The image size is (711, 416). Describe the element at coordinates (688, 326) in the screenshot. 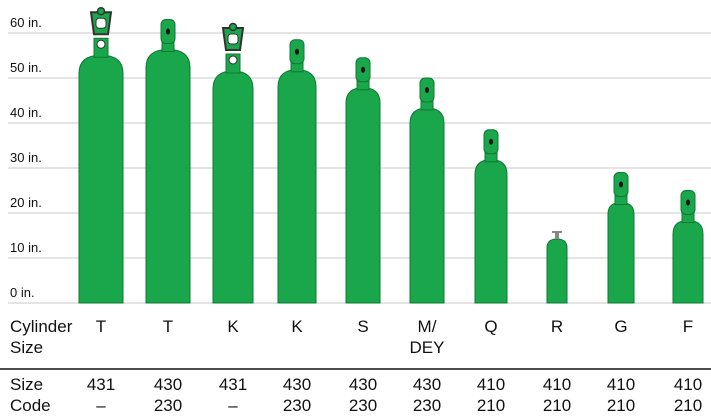

I see `cylinder-size: F` at that location.